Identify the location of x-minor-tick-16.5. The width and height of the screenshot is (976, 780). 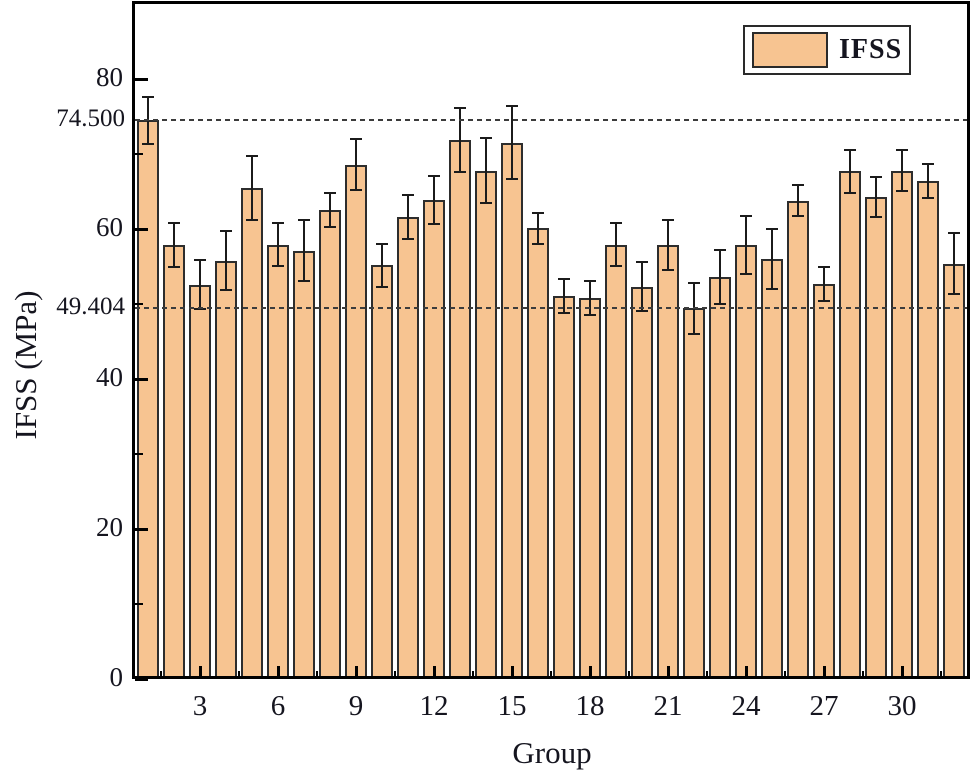
(551, 675).